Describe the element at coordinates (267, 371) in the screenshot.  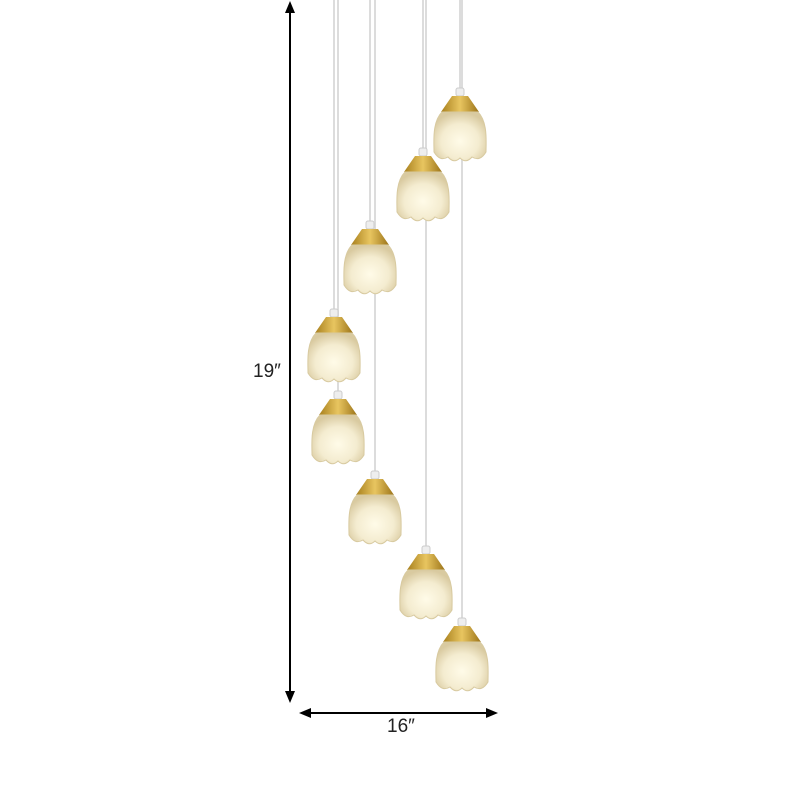
I see `height-label: 19″` at that location.